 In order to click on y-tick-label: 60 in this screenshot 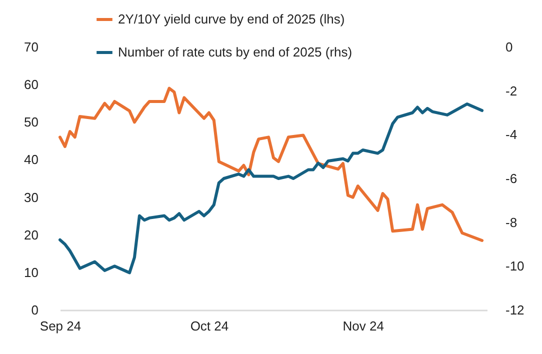, I will do `click(31, 84)`.